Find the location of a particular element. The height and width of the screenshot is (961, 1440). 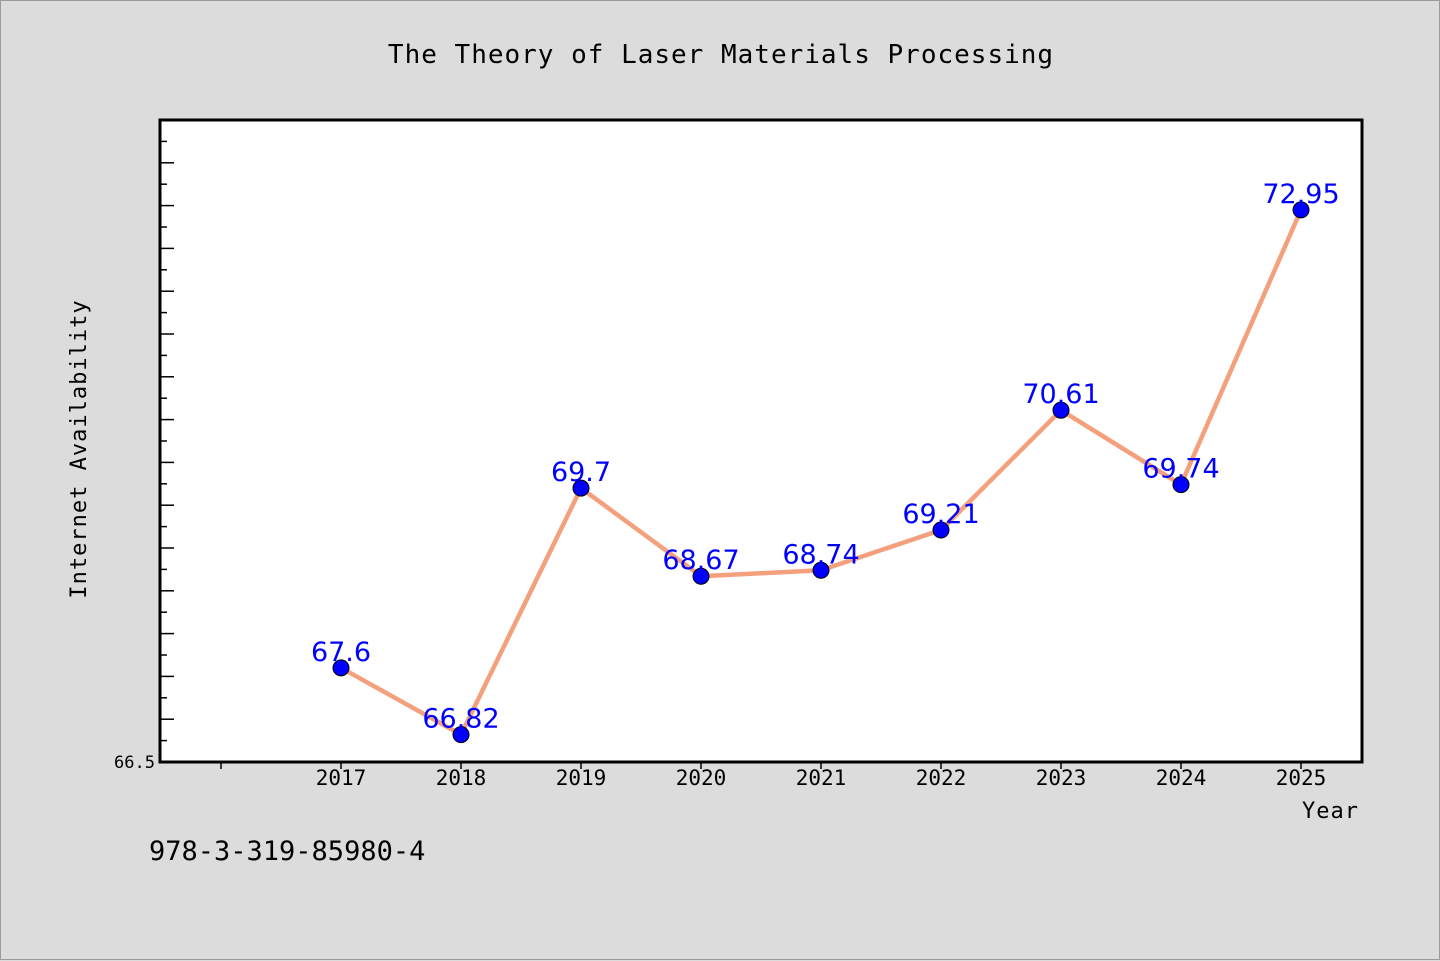

x-tick-label-2024: 2024 is located at coordinates (1181, 778).